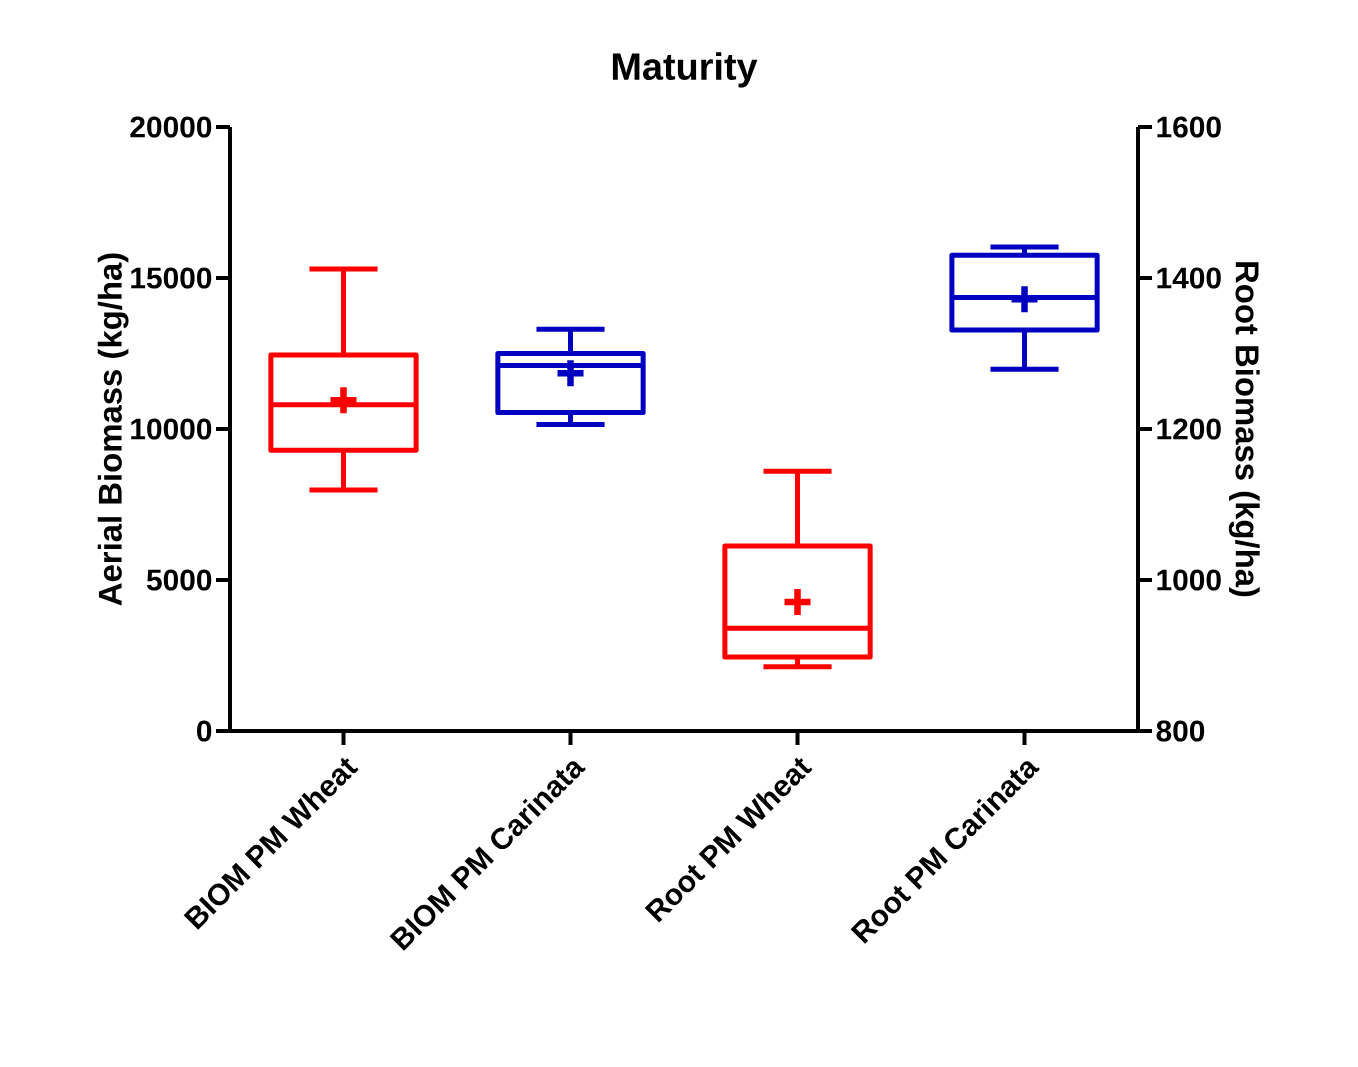 The width and height of the screenshot is (1358, 1067). I want to click on y2-axis-title: Root Biomass (kg/ha), so click(1244, 429).